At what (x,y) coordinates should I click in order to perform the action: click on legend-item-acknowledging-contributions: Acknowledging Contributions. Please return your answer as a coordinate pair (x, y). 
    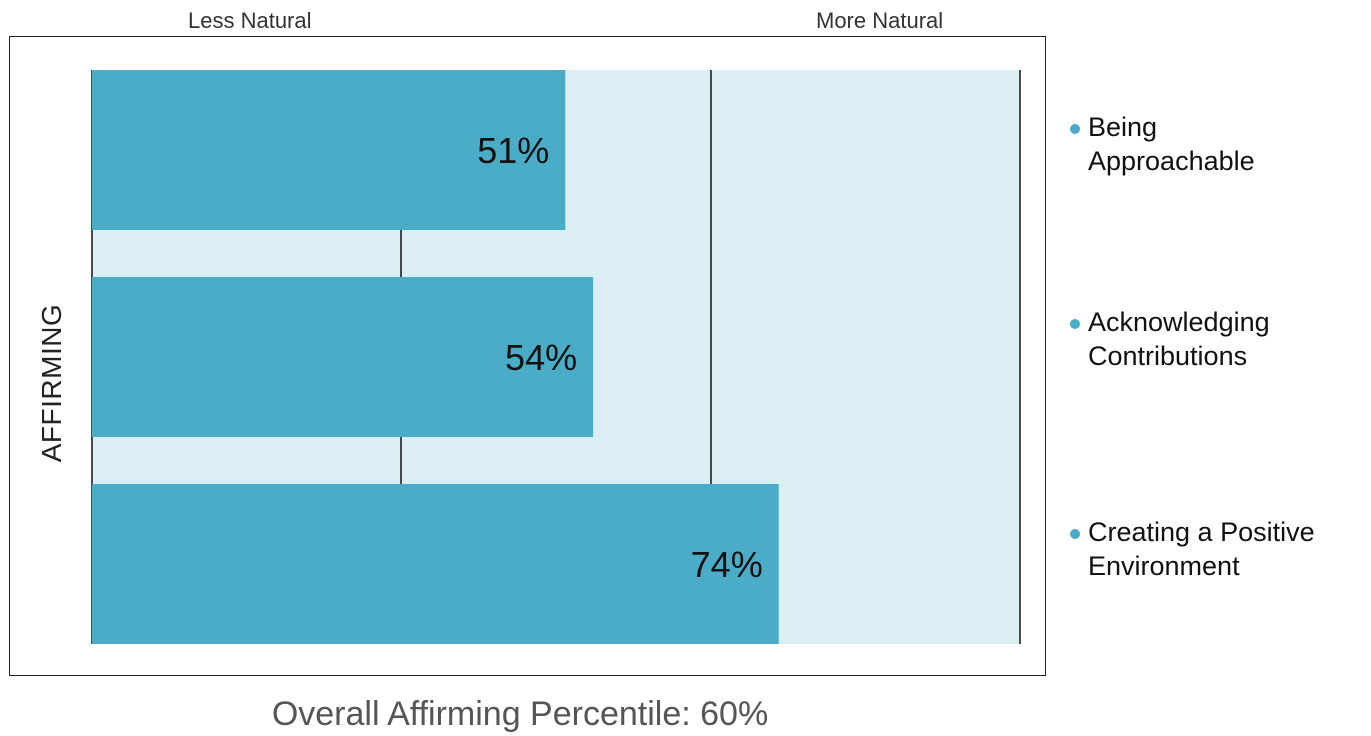
    Looking at the image, I should click on (1220, 339).